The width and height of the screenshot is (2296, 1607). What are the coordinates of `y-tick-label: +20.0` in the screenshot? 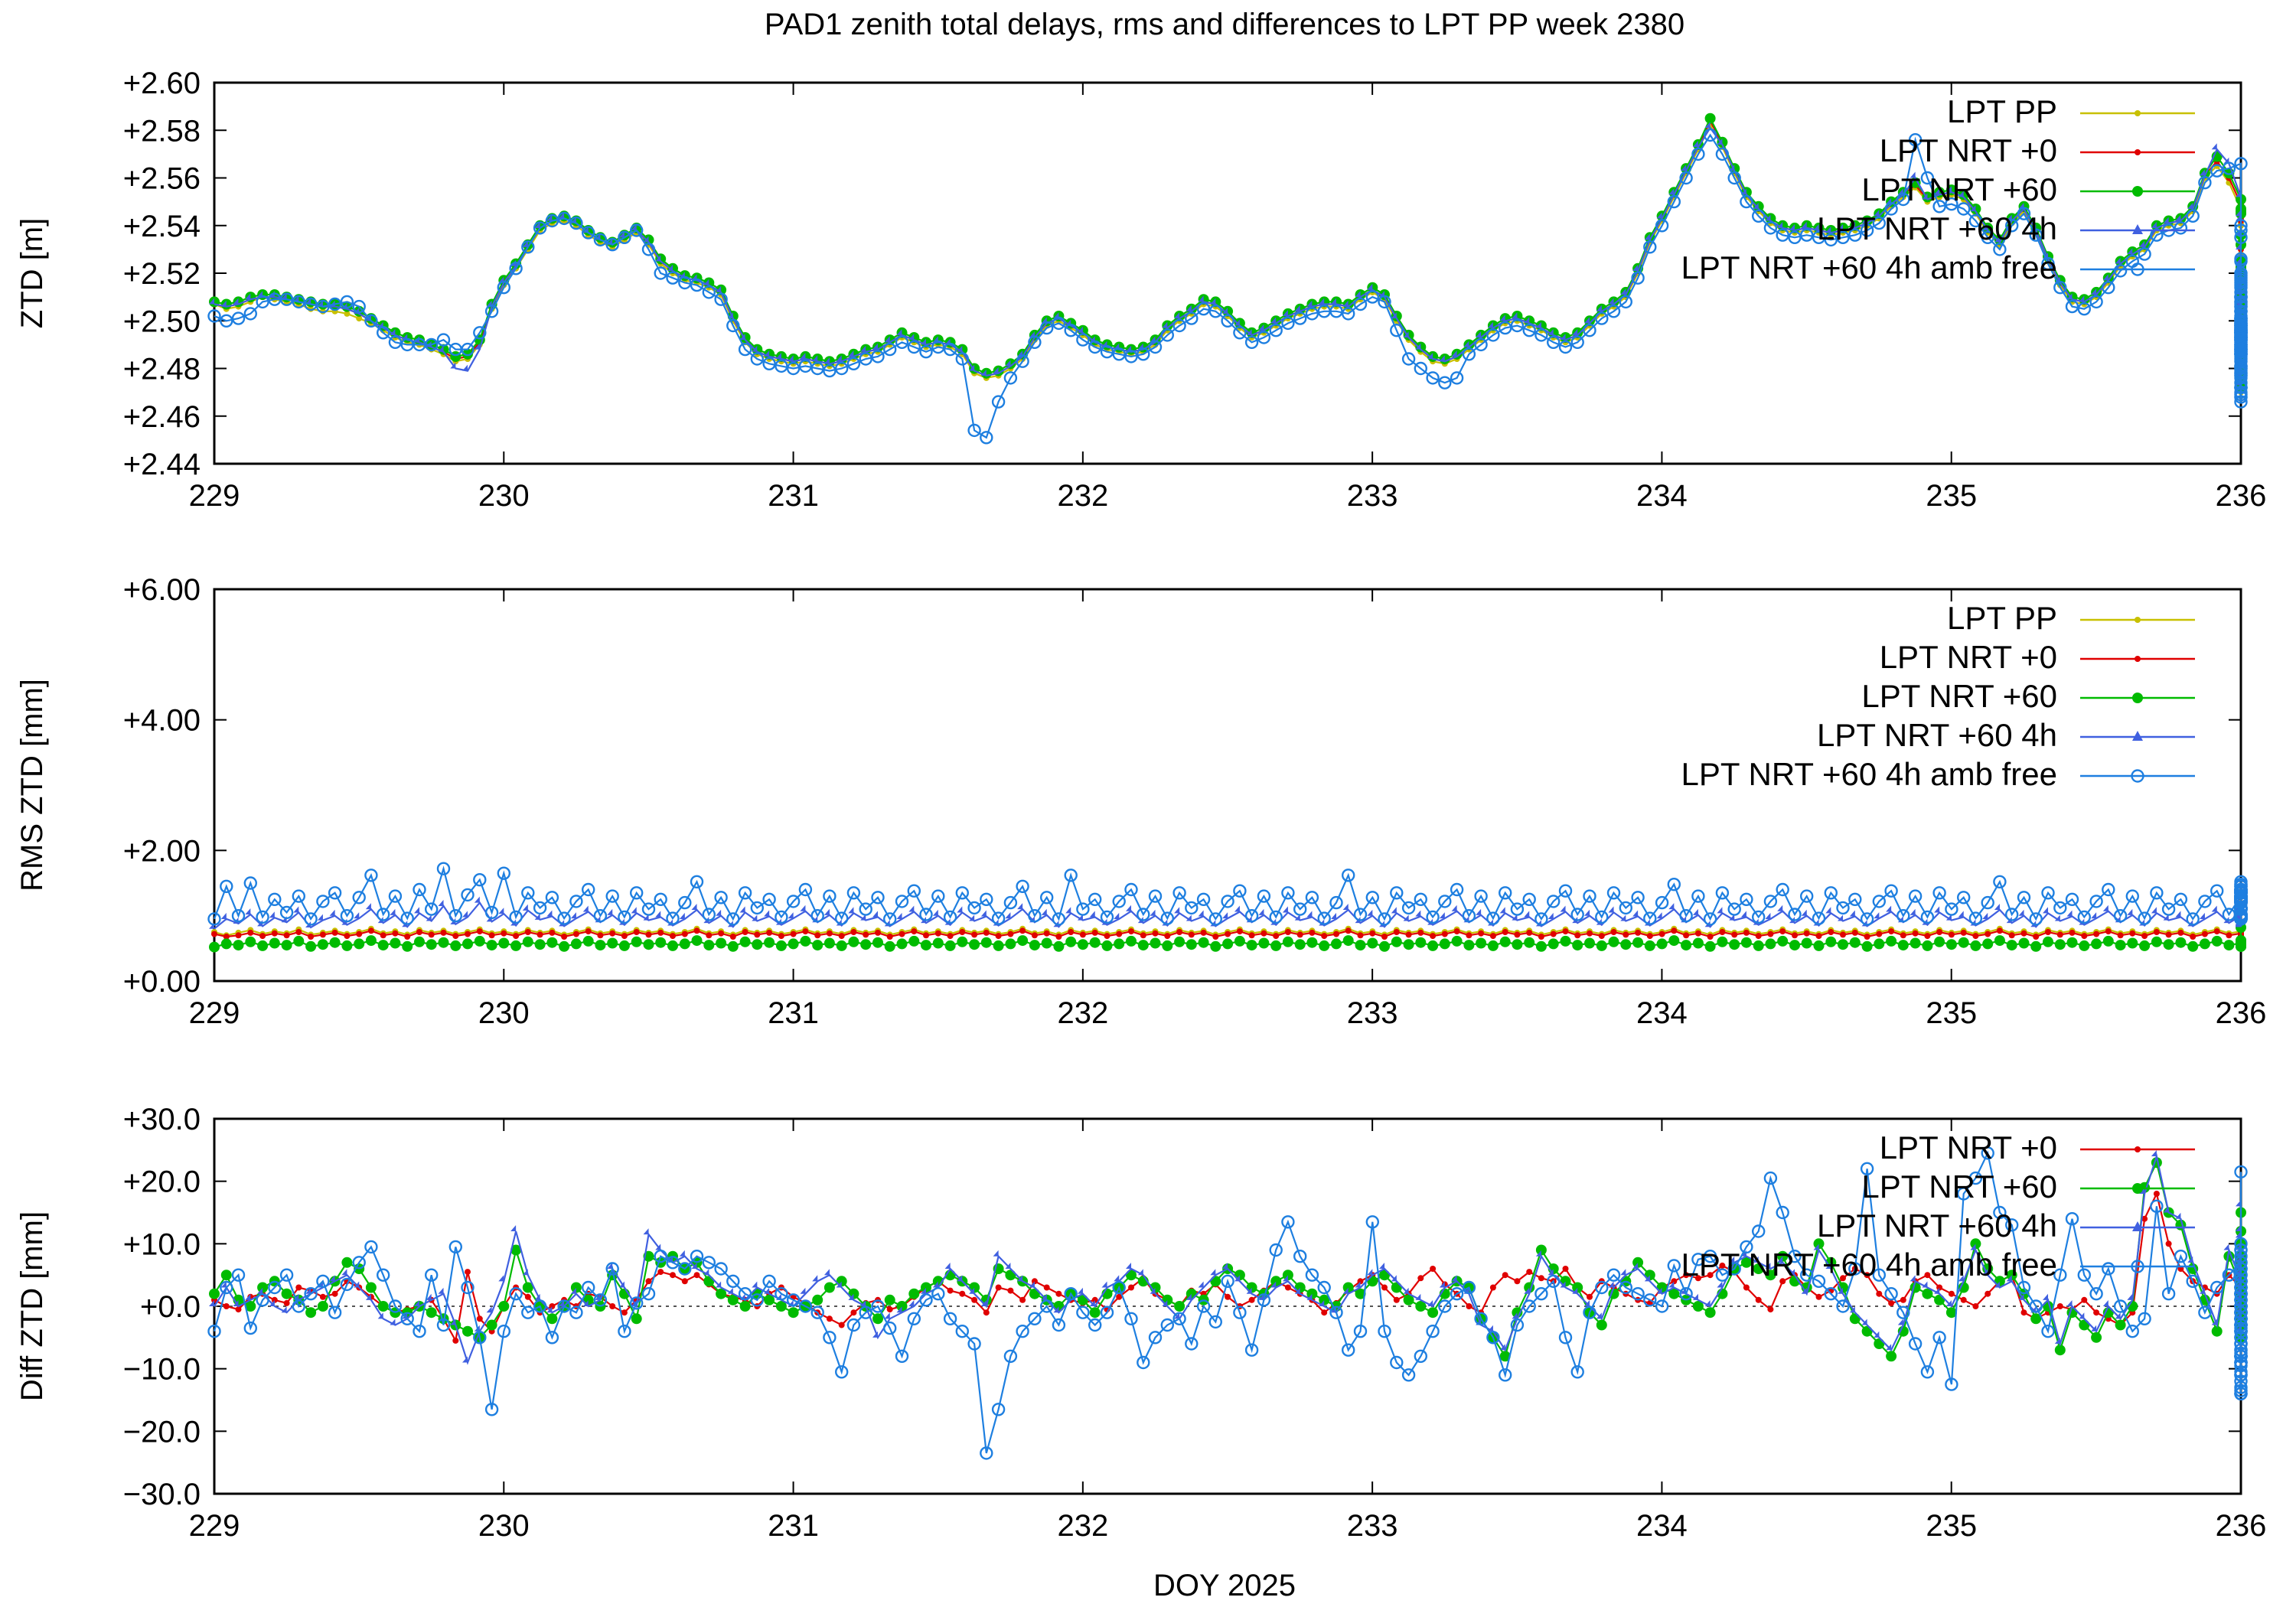 It's located at (162, 1182).